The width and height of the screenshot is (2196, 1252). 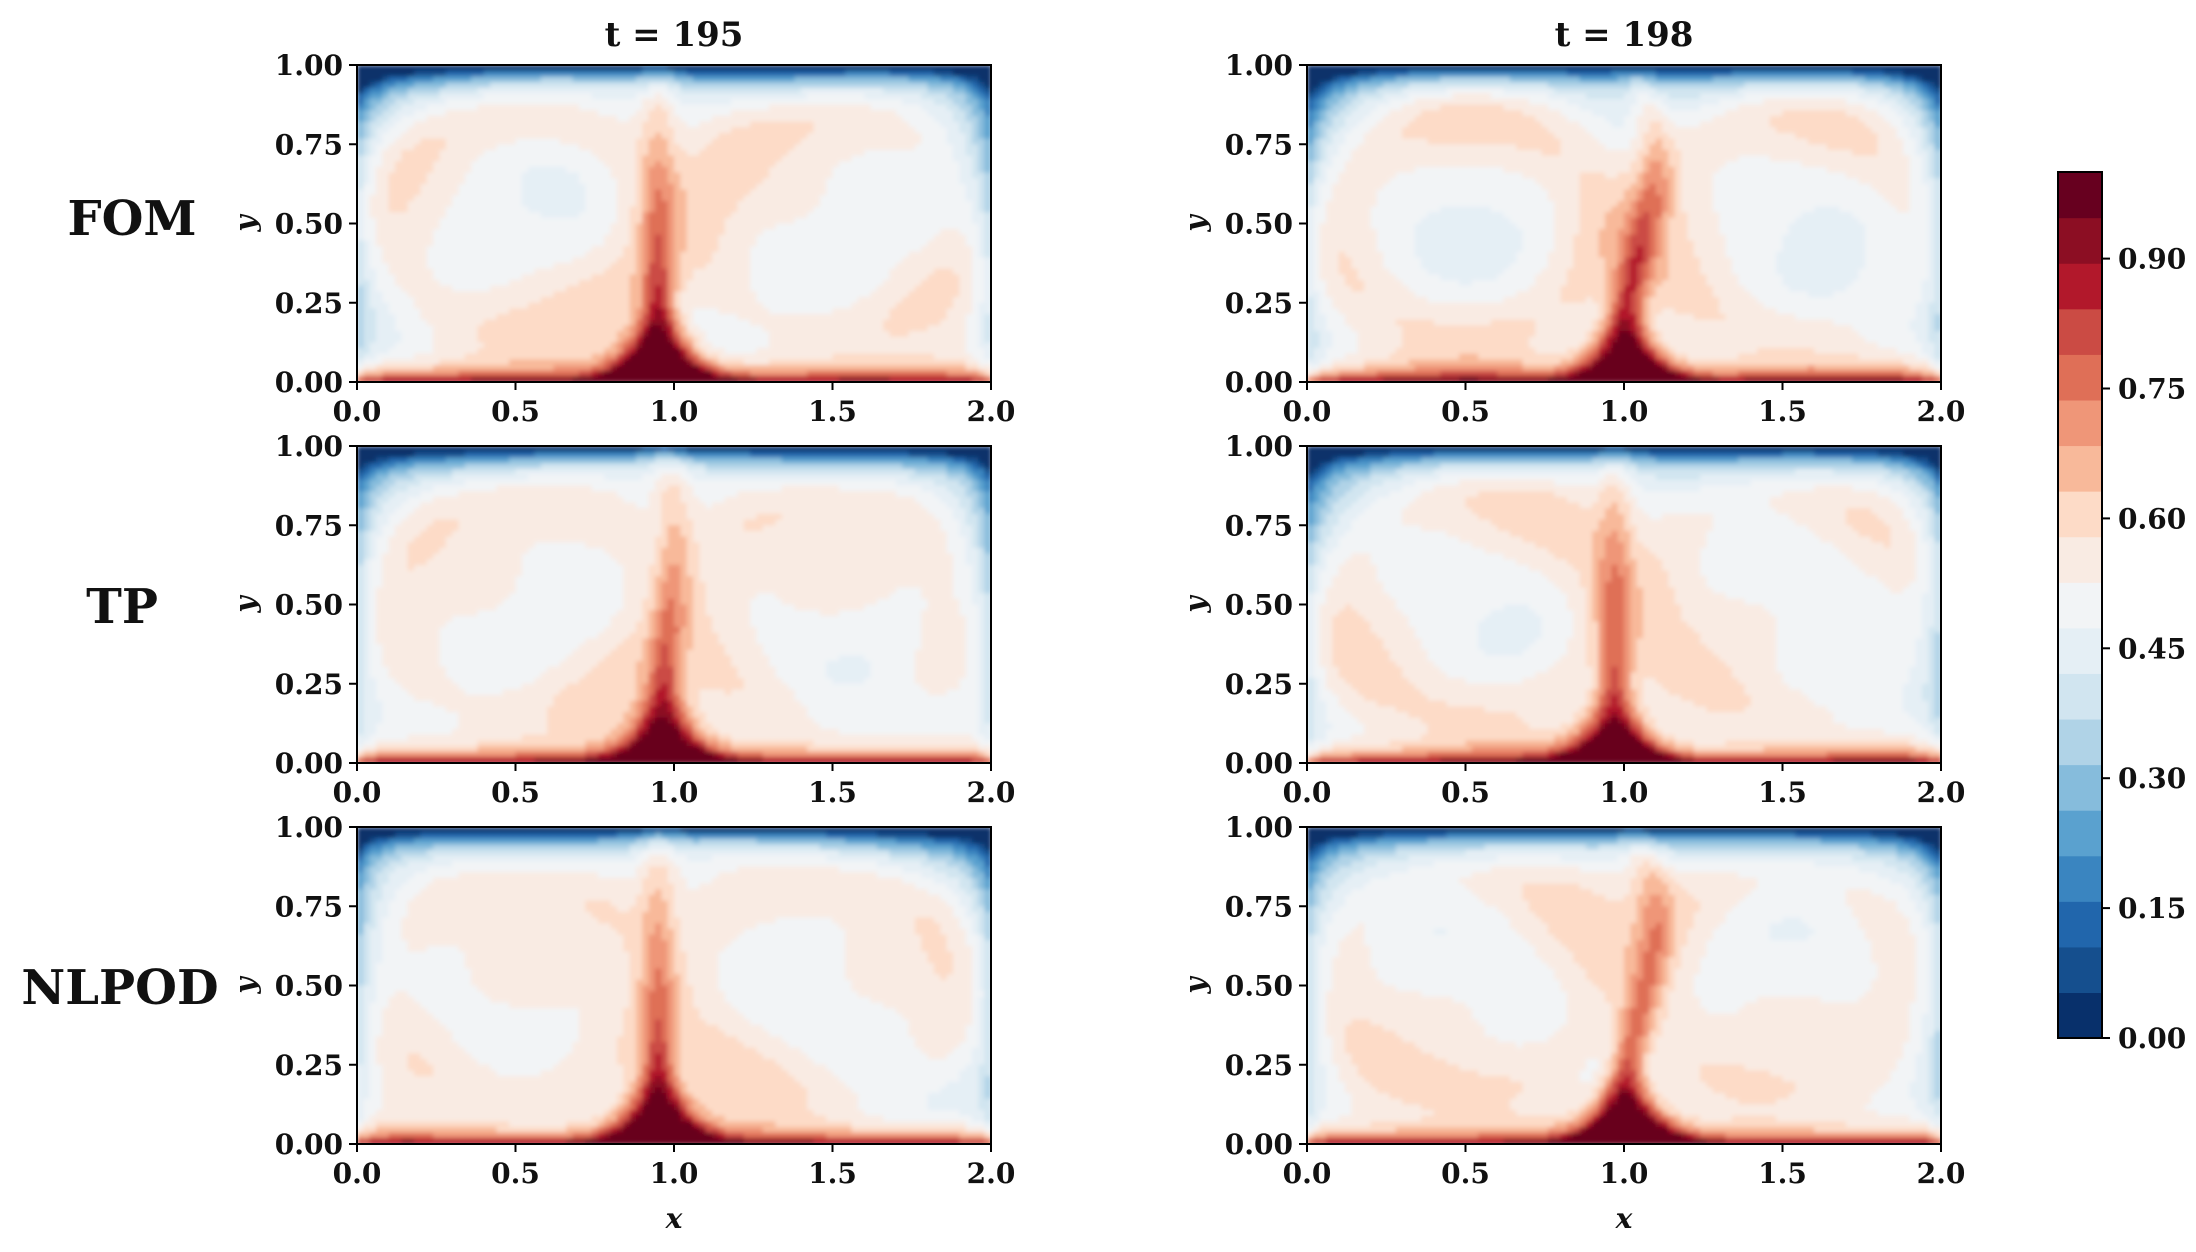 I want to click on panel-tp-left: 0.0 0.5 1.0 1.5 2.0 0.00 0.25 0.50 0.75 1.00 y, so click(x=622, y=619).